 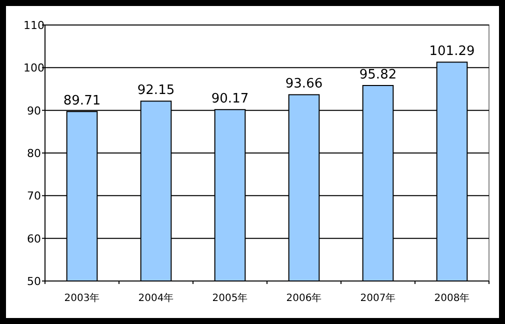 What do you see at coordinates (34, 68) in the screenshot?
I see `y-tick-label: 100` at bounding box center [34, 68].